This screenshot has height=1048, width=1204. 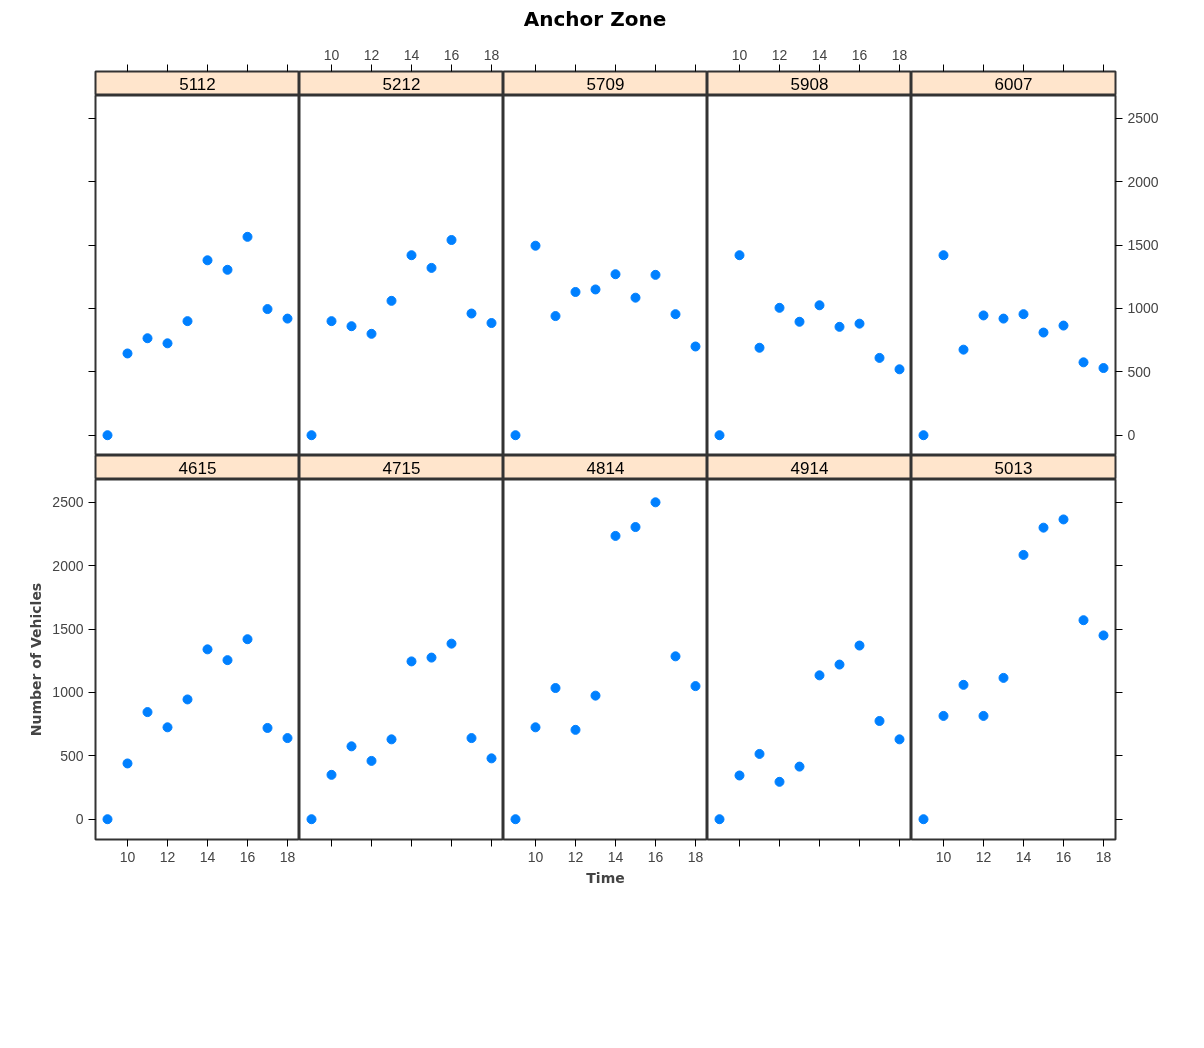 What do you see at coordinates (36, 659) in the screenshot?
I see `y-axis-title: Number of Vehicles` at bounding box center [36, 659].